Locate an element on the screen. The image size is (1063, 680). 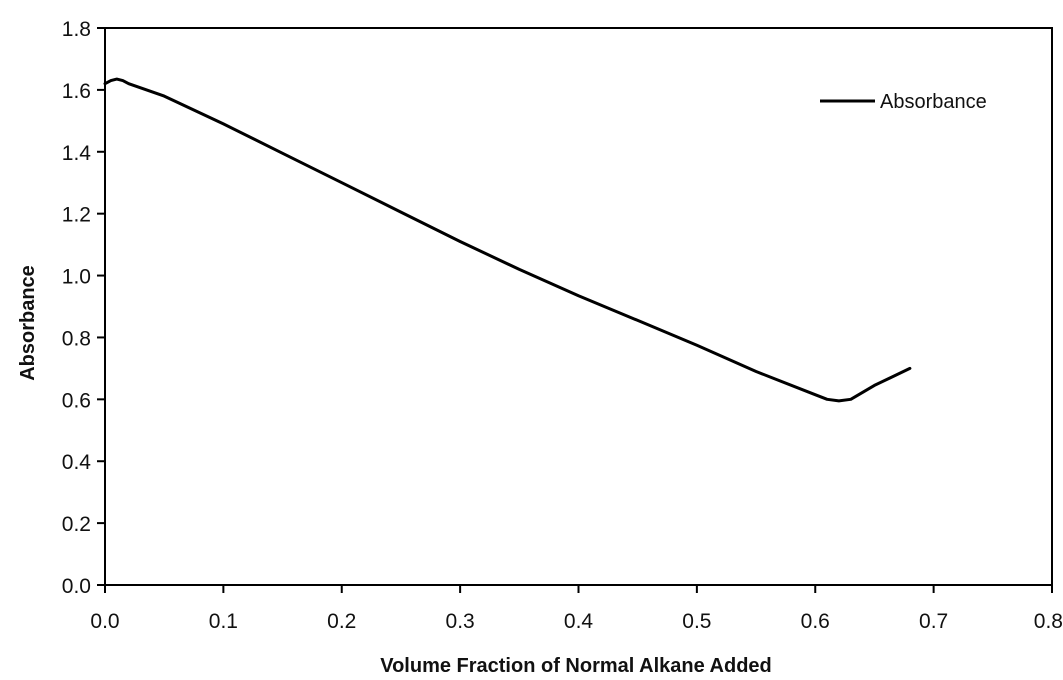
y-tick-label: 0.4 is located at coordinates (77, 462).